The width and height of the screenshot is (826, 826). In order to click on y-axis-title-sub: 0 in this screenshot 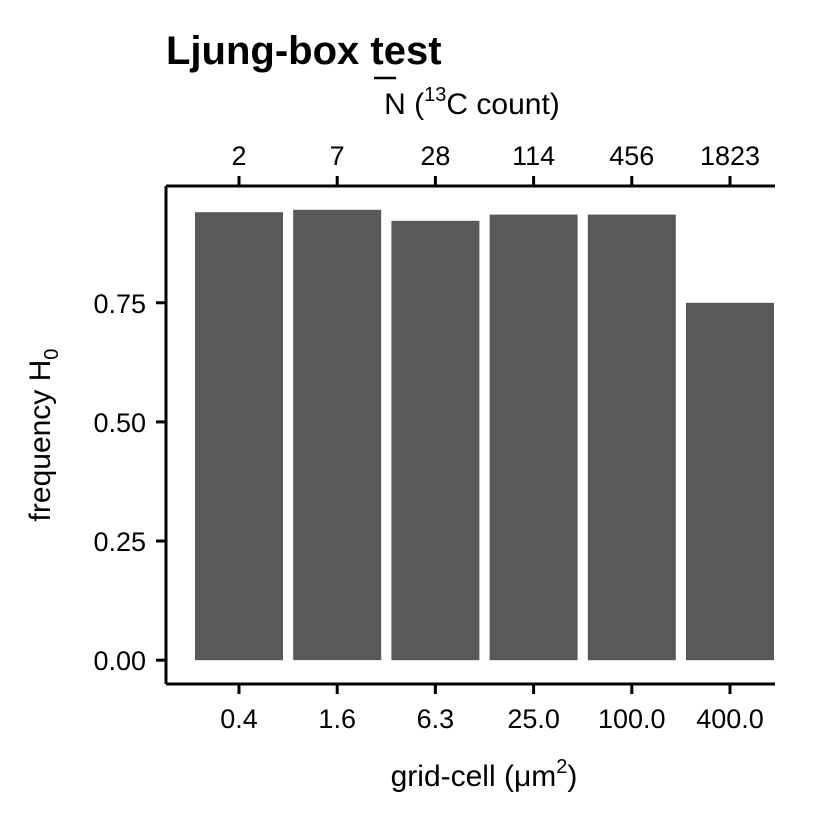, I will do `click(52, 354)`.